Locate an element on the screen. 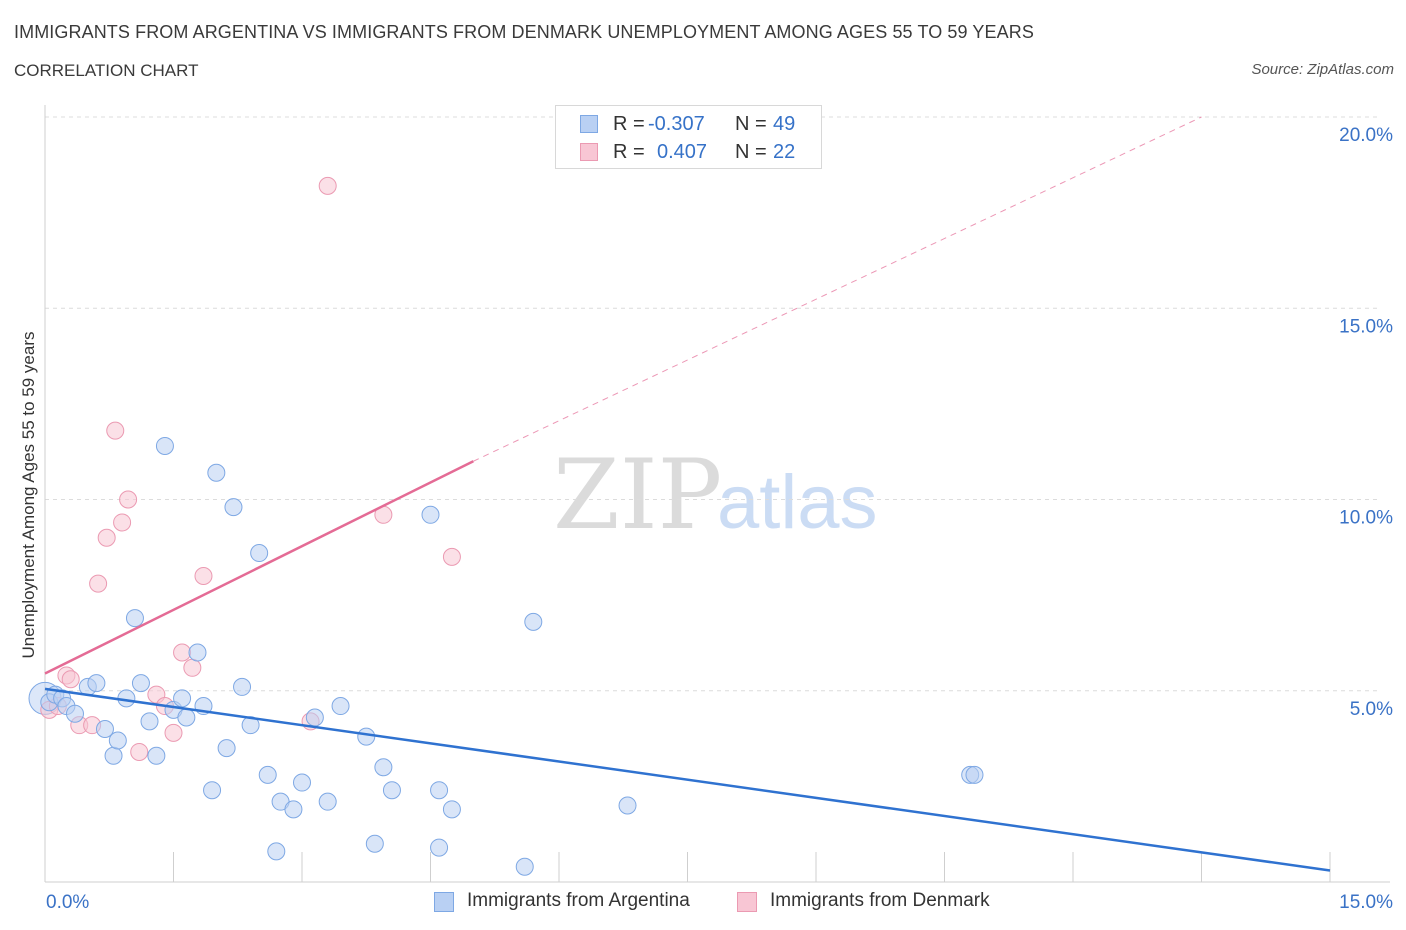  legend-n-value: 49 is located at coordinates (784, 124).